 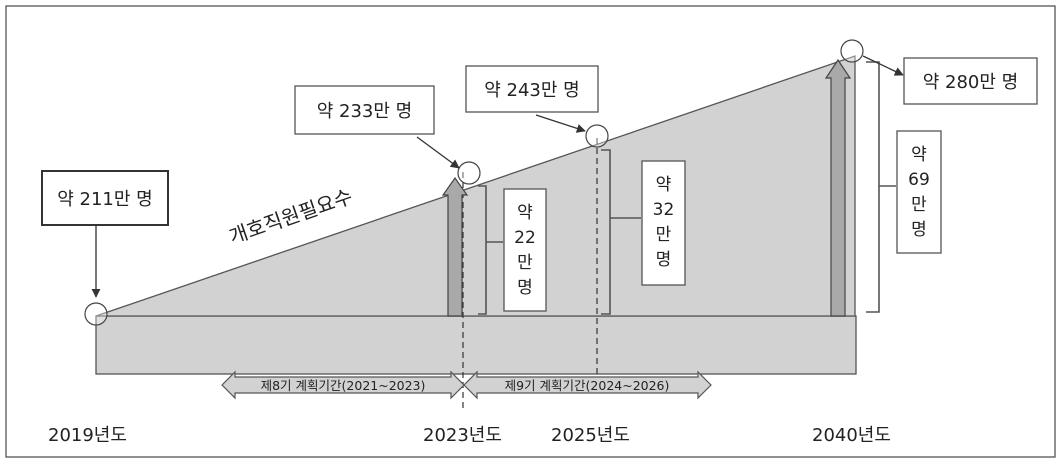 I want to click on period-arrow-9: 제9기 계획기간(2024~2026), so click(x=587, y=385).